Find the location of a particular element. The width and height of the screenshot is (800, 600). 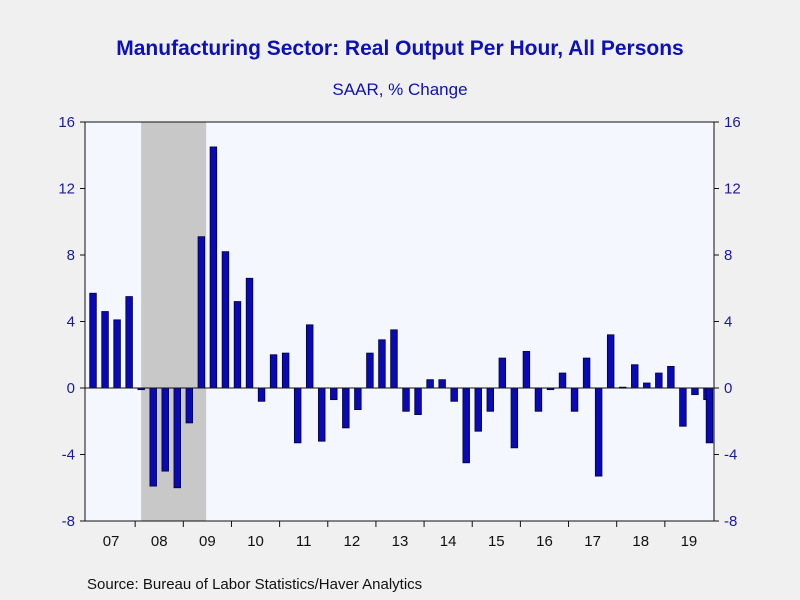

x-tick-label: 17 is located at coordinates (592, 541).